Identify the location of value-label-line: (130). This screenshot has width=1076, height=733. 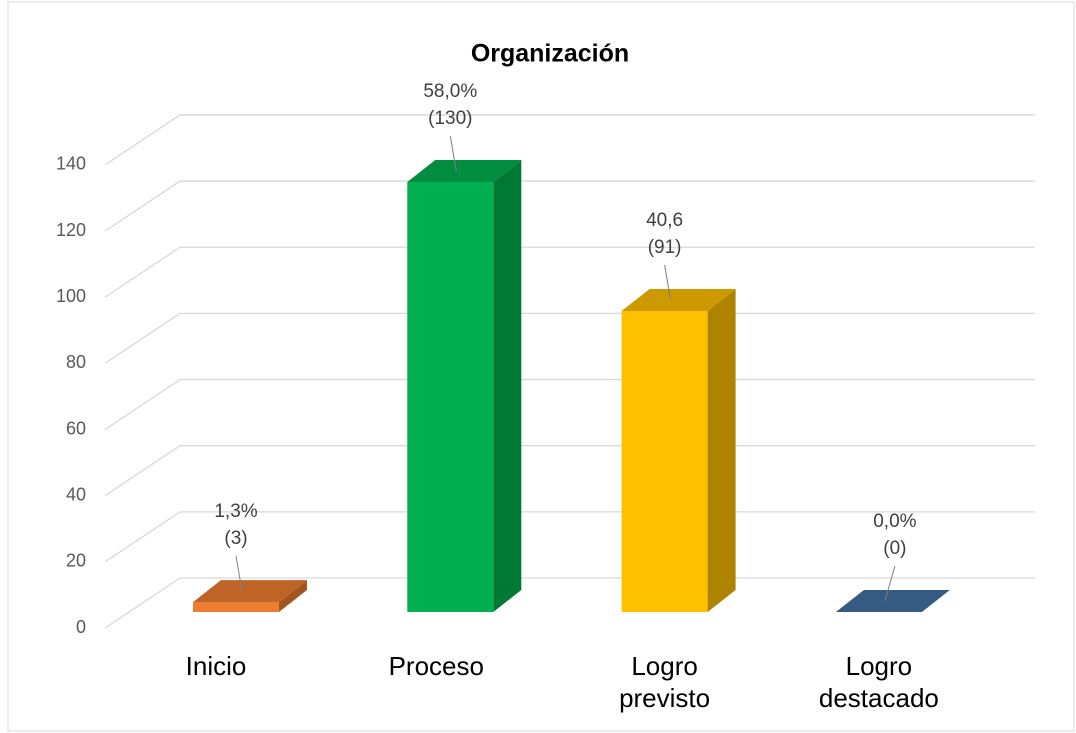
(450, 118).